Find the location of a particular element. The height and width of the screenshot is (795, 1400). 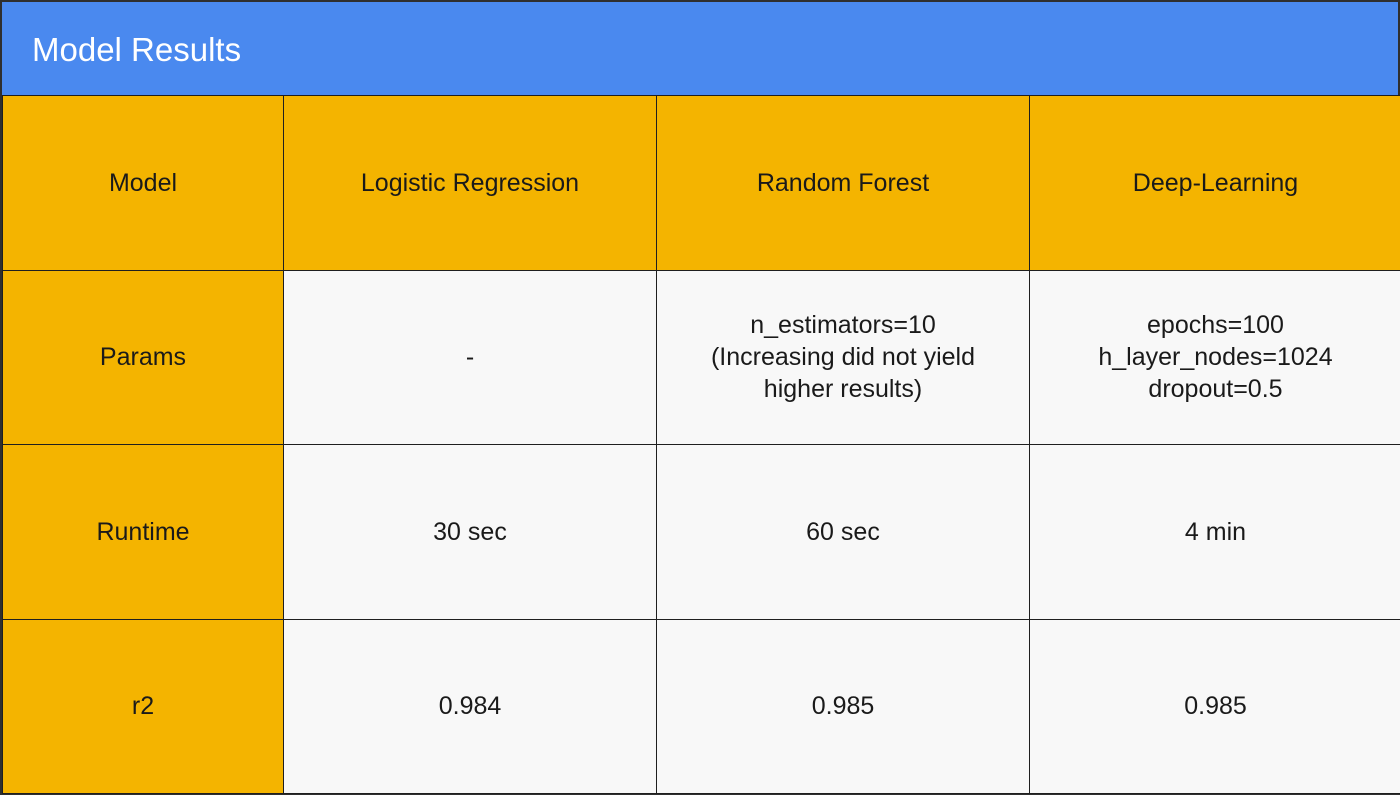

runtime-logistic-regression: 30 sec is located at coordinates (470, 532).